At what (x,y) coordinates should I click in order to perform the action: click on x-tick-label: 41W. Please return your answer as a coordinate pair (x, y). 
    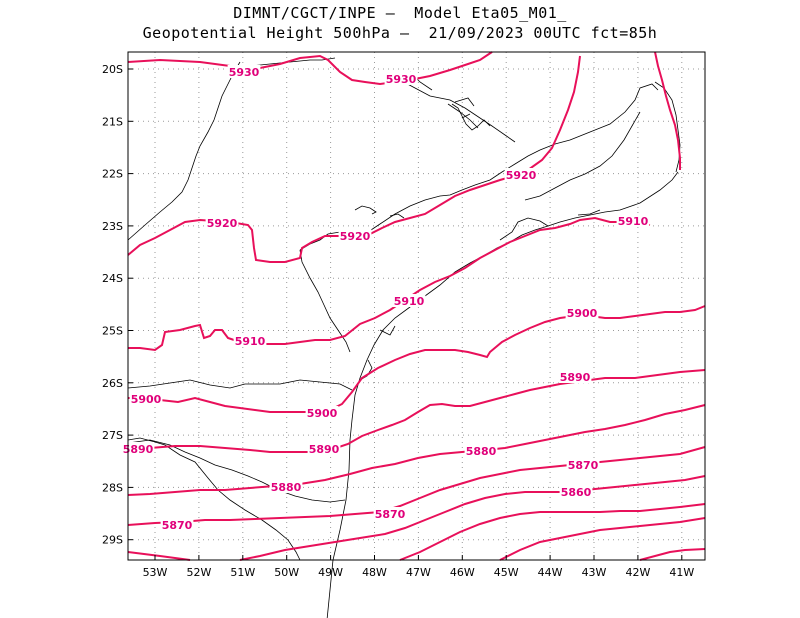
    Looking at the image, I should click on (681, 572).